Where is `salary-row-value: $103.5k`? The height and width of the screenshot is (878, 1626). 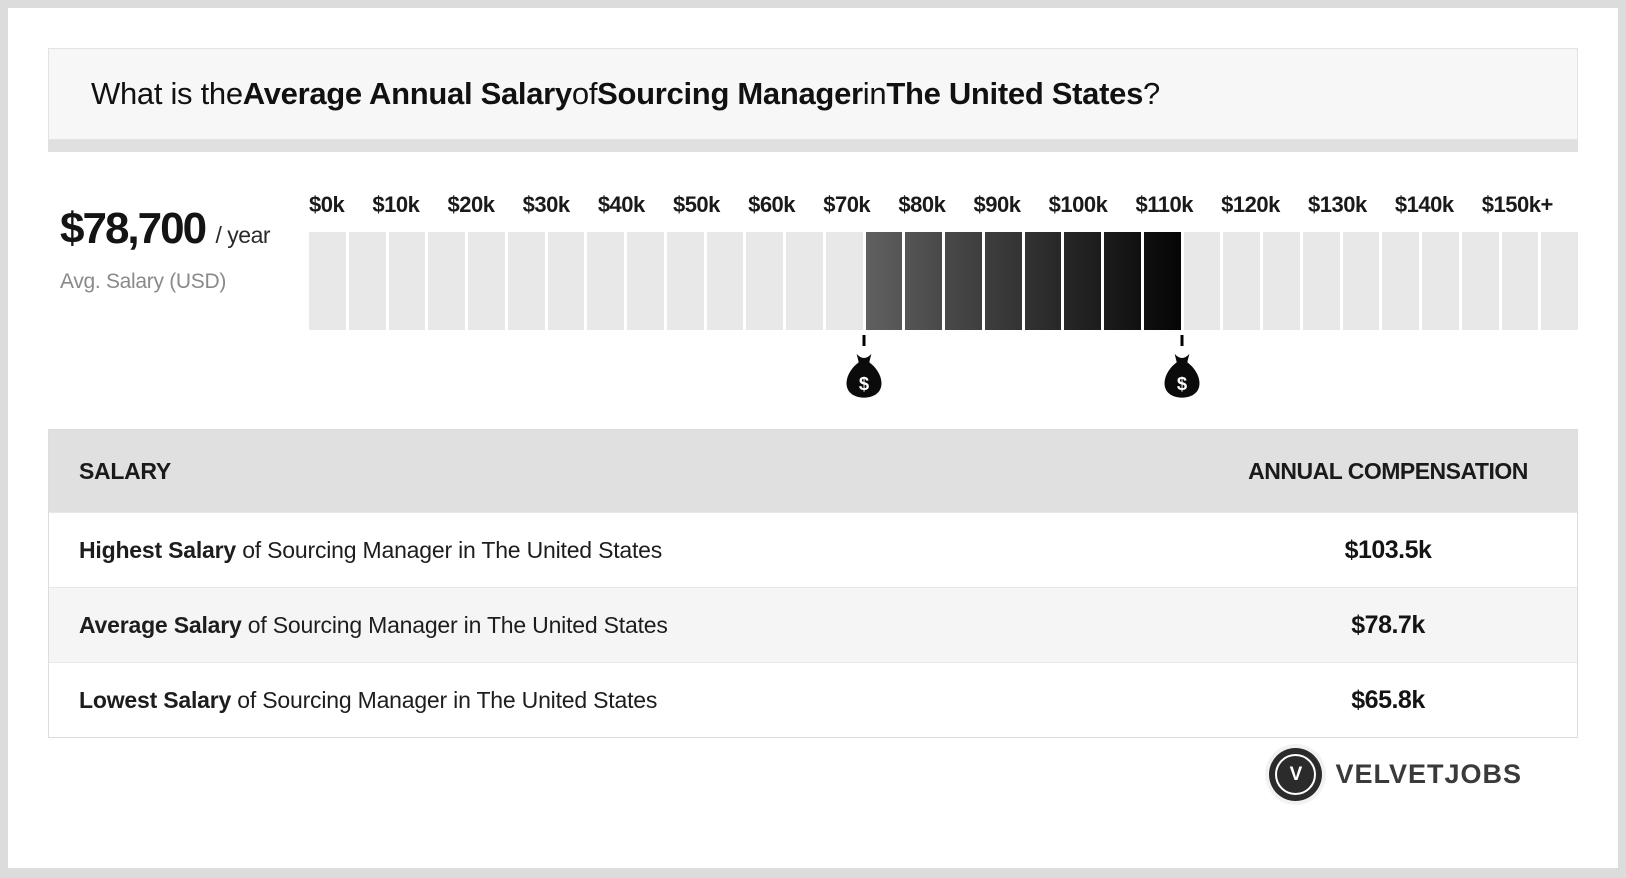 salary-row-value: $103.5k is located at coordinates (1388, 549).